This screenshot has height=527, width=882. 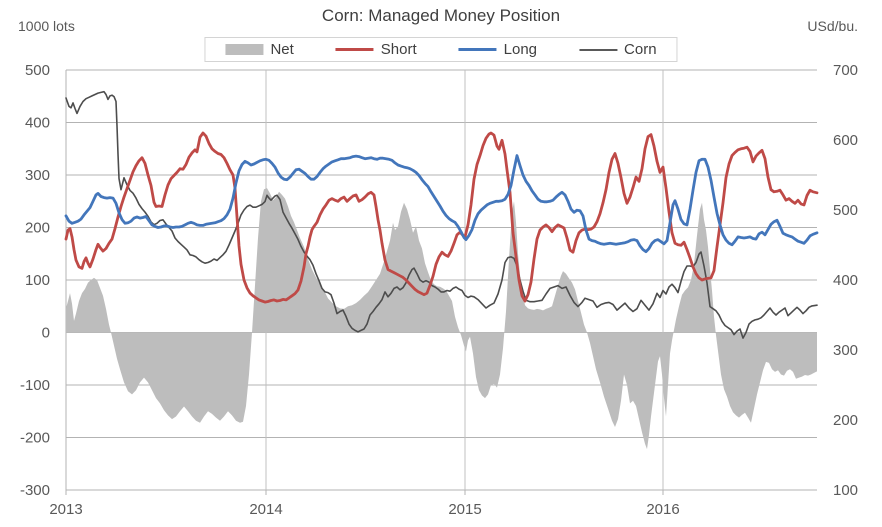 What do you see at coordinates (845, 210) in the screenshot?
I see `right-axis-tick-label: 500` at bounding box center [845, 210].